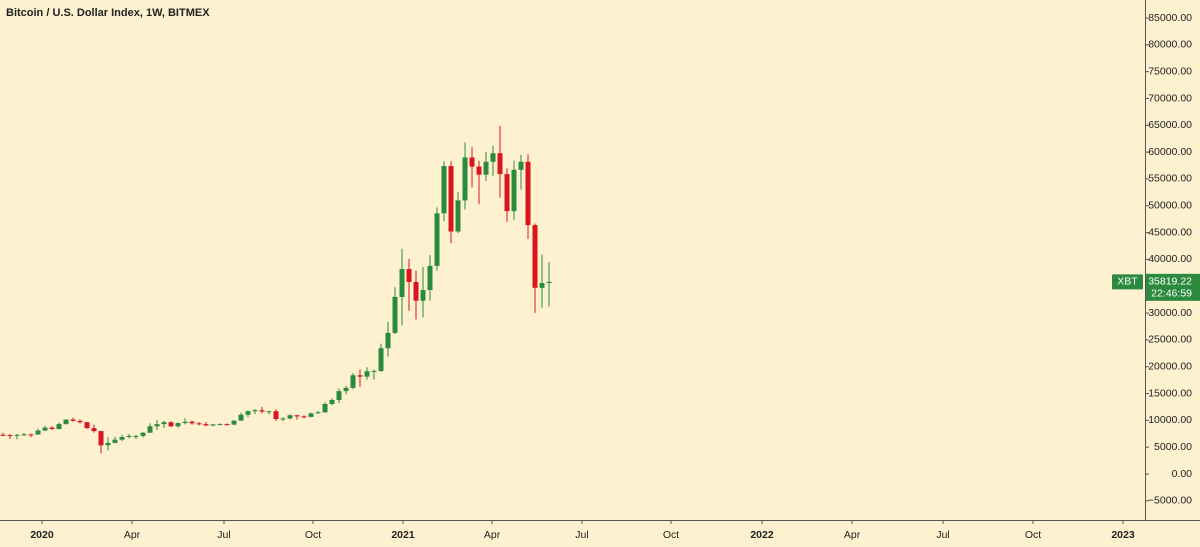  What do you see at coordinates (1170, 393) in the screenshot?
I see `y-tick-label: 15000.00` at bounding box center [1170, 393].